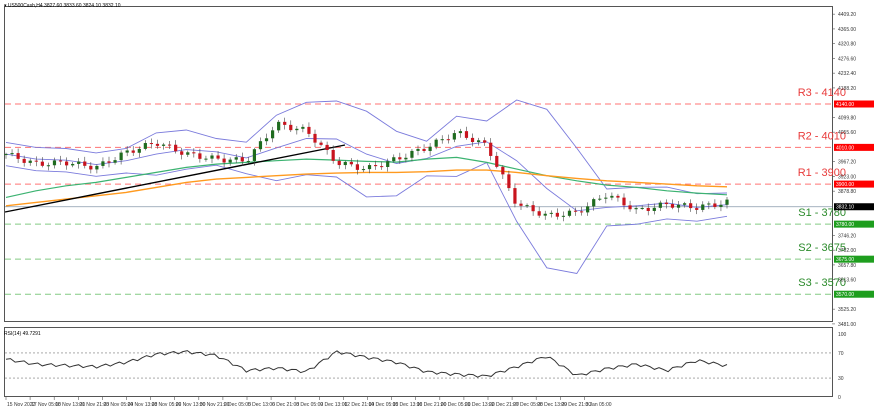 The image size is (882, 410). I want to click on time-tick-label: 18 Nov 13:00, so click(70, 405).